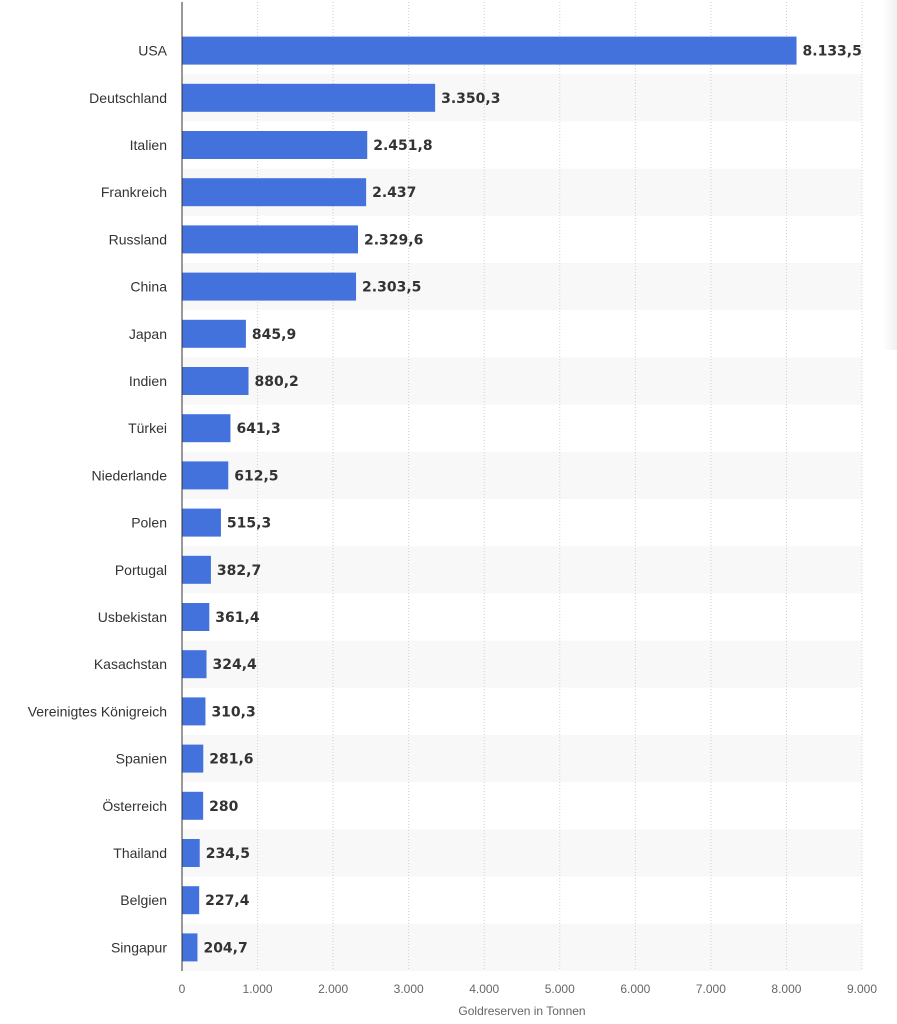 This screenshot has width=897, height=1024. I want to click on value-label: 234,5, so click(228, 854).